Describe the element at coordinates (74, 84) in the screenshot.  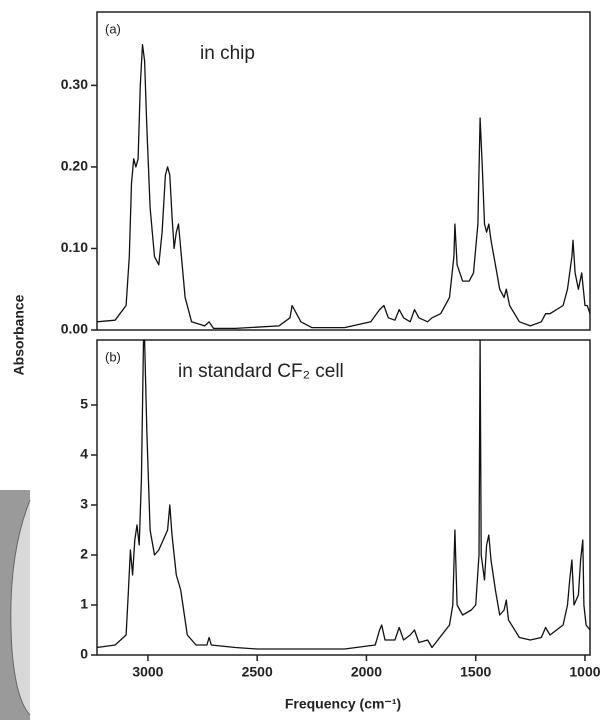
I see `y-tick-label: 0.30` at that location.